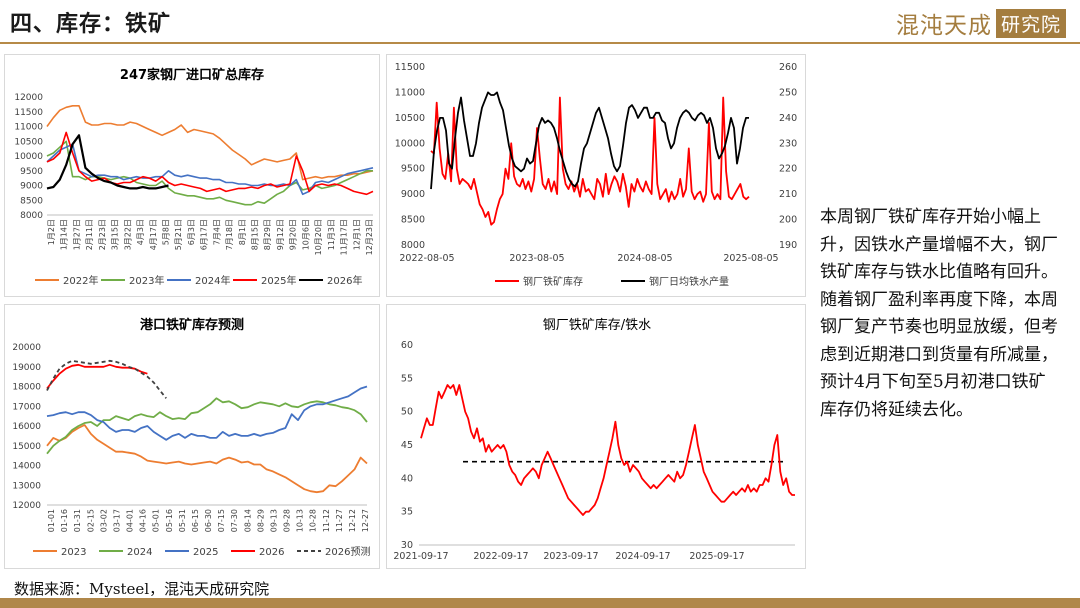 Image resolution: width=1080 pixels, height=608 pixels. What do you see at coordinates (115, 234) in the screenshot?
I see `x-tick-label: 3月15日` at bounding box center [115, 234].